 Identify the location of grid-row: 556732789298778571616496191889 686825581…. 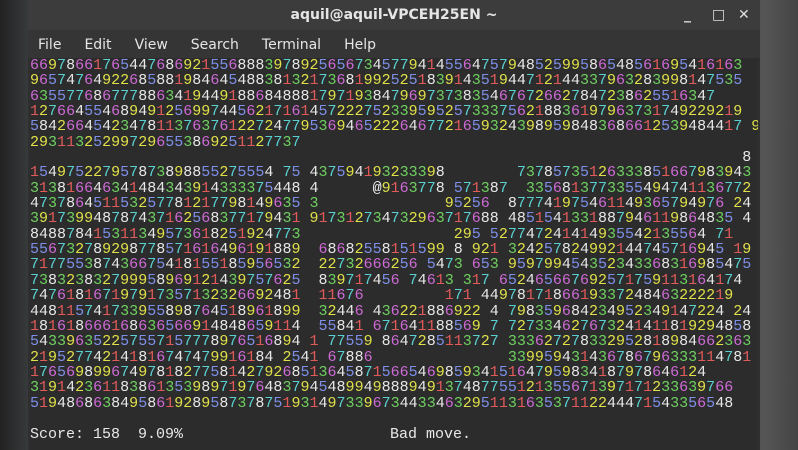
(391, 250).